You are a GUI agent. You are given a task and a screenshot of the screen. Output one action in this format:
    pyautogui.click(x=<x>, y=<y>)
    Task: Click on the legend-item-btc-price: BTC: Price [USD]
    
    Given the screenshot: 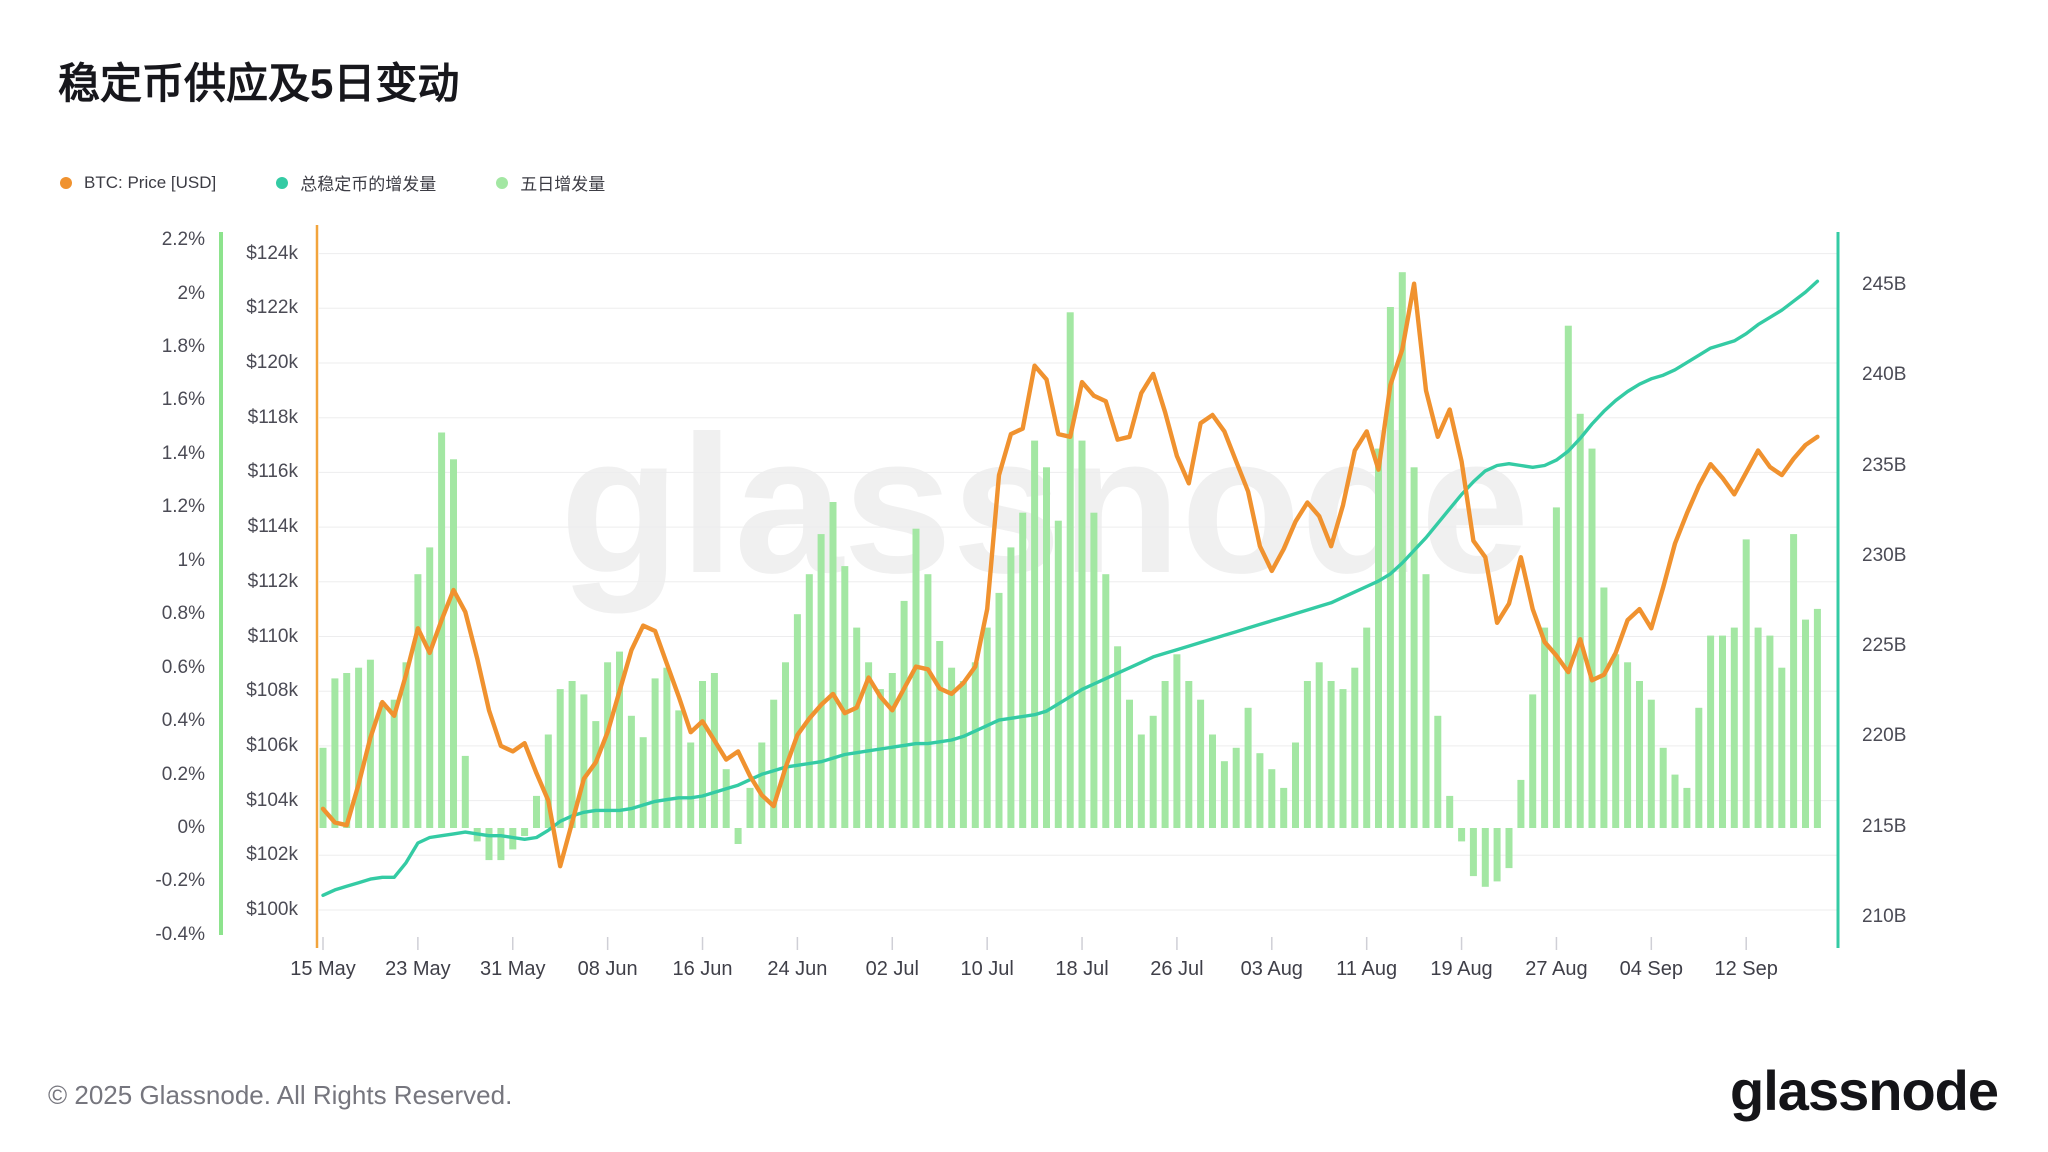 What is the action you would take?
    pyautogui.click(x=138, y=183)
    